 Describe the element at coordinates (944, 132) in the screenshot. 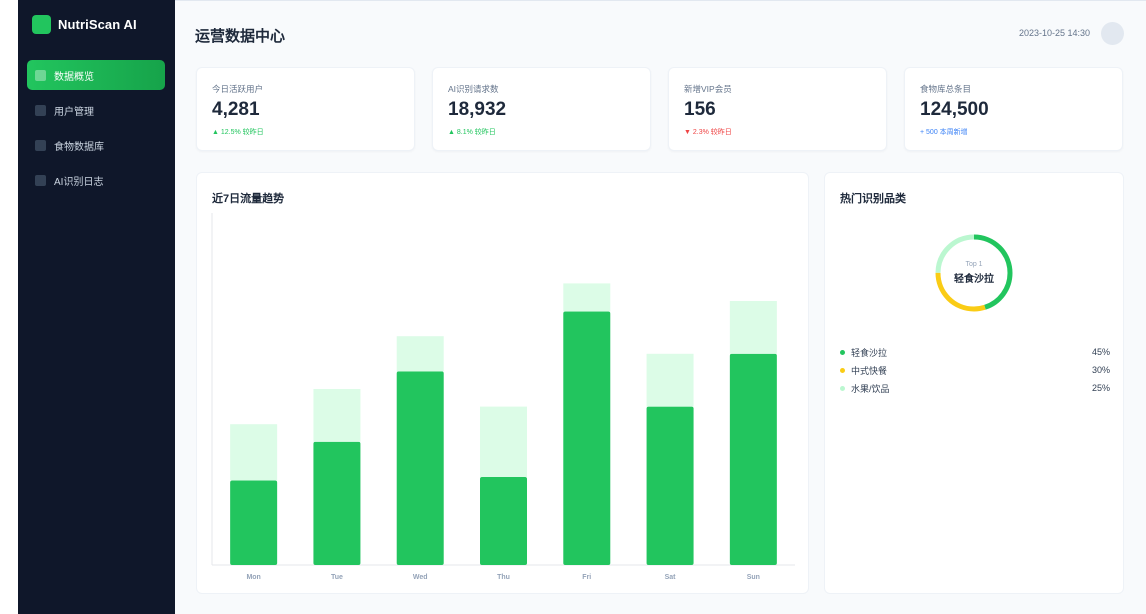

I see `stat-trend: + 500 本周新增` at that location.